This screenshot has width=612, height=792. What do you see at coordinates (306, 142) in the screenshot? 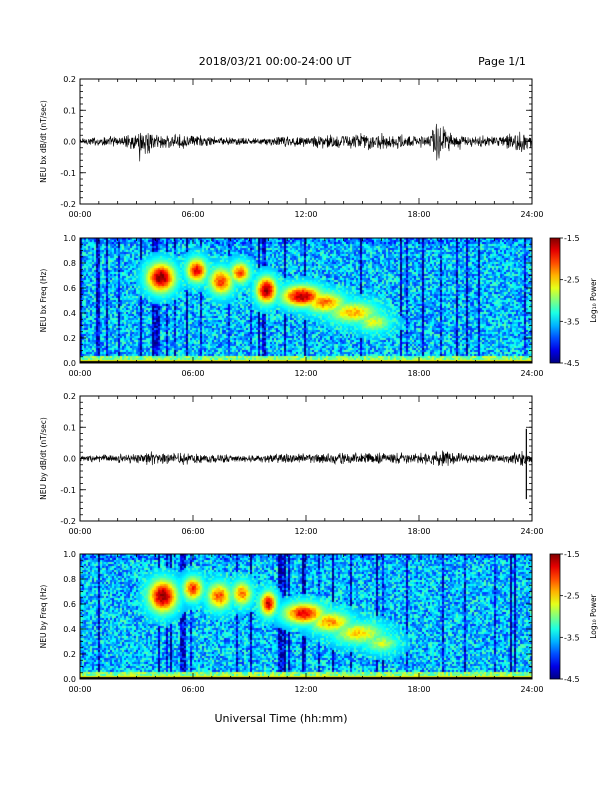
I see `panel-bx-dbdt-series-trace` at bounding box center [306, 142].